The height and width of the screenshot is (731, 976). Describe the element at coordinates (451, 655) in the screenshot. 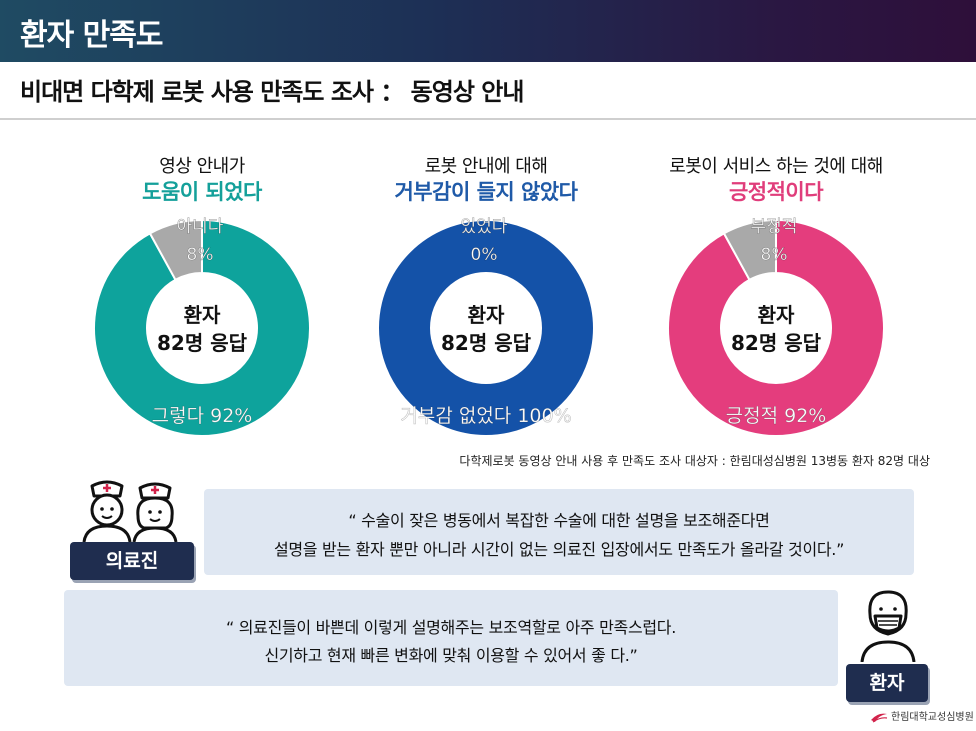

I see `patient-quote-line2: 신기하고 현재 빠른 변화에 맞춰 이용할 수 있어서 좋 다.”` at that location.